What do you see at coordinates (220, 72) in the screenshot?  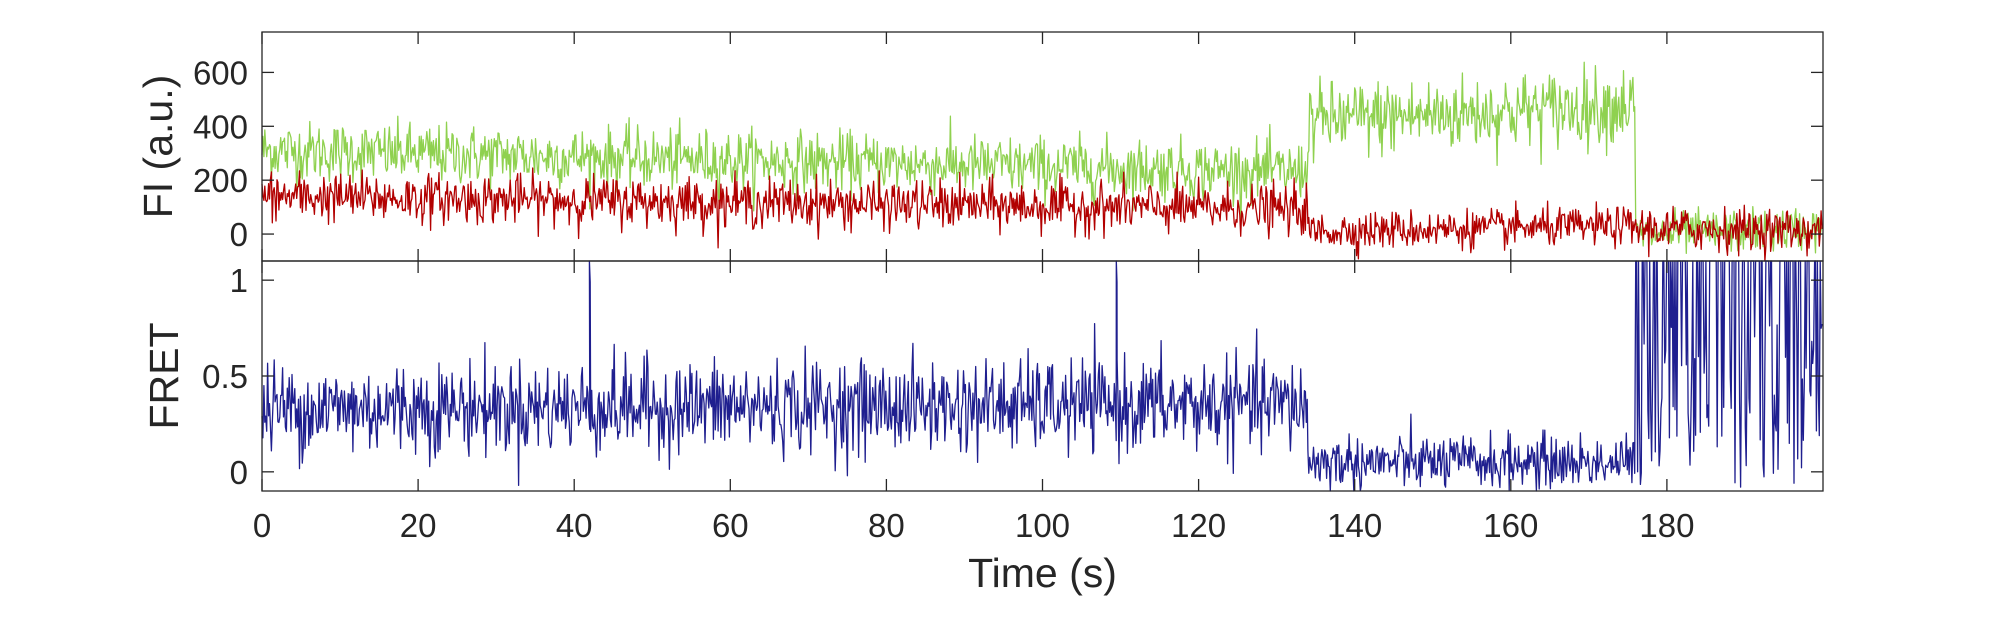 I see `y-tick-label: 600` at bounding box center [220, 72].